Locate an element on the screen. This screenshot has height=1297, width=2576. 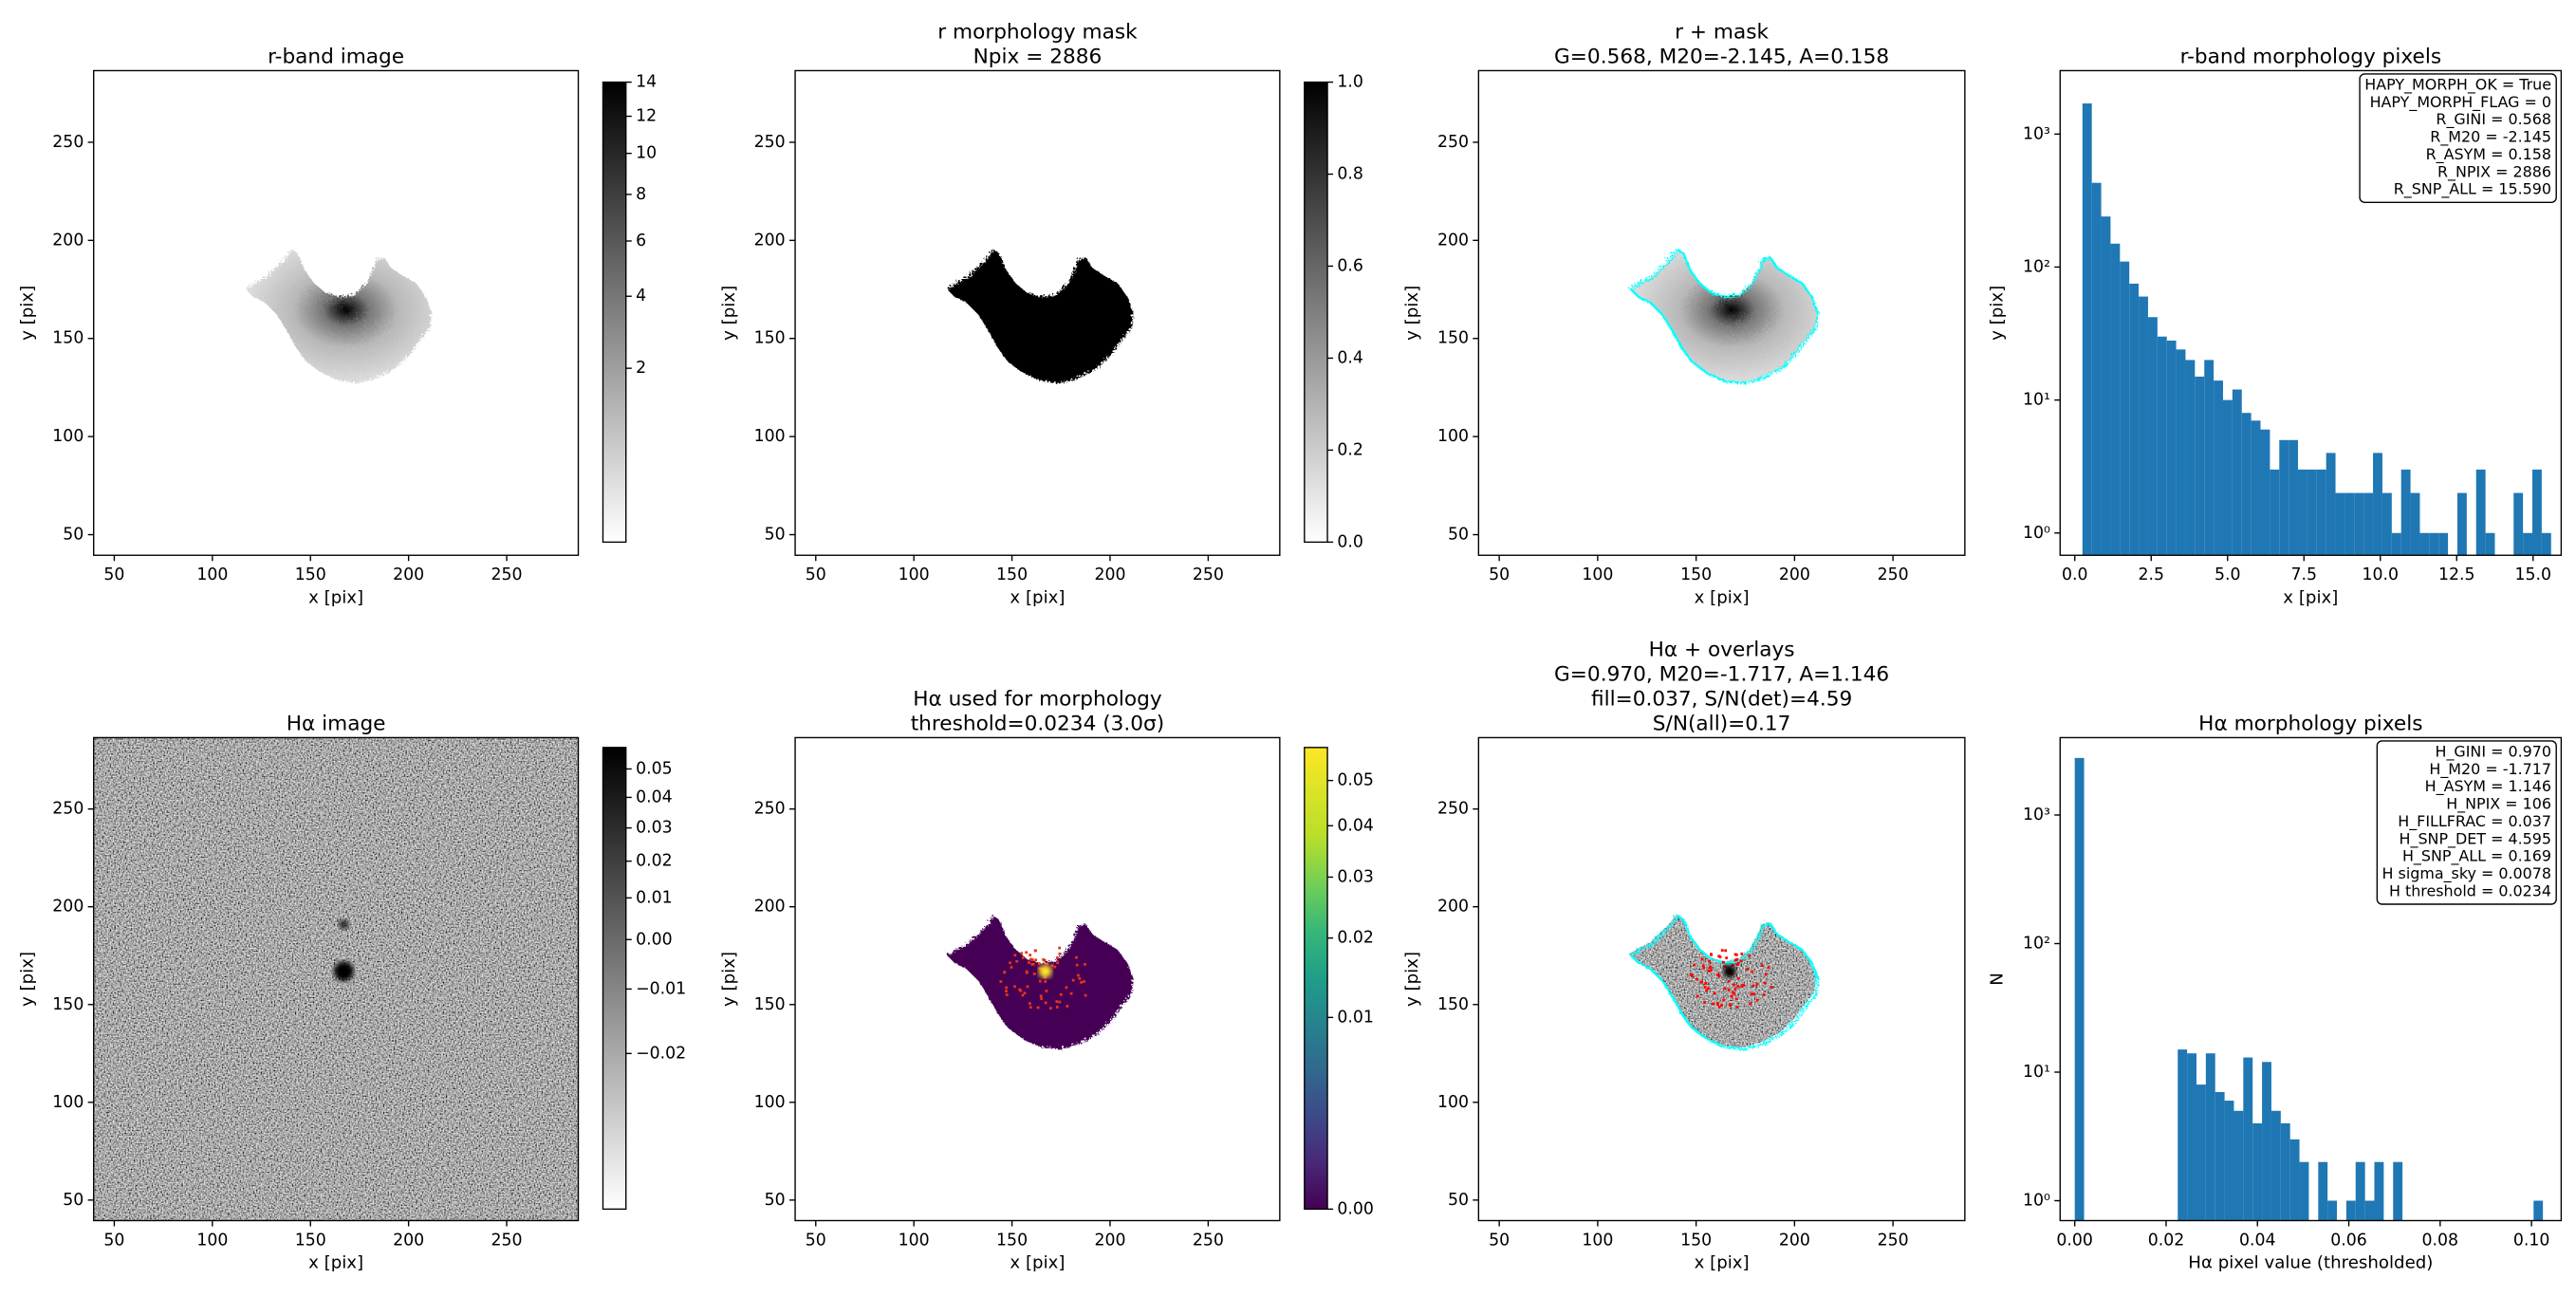
mask-contour is located at coordinates (1722, 981).